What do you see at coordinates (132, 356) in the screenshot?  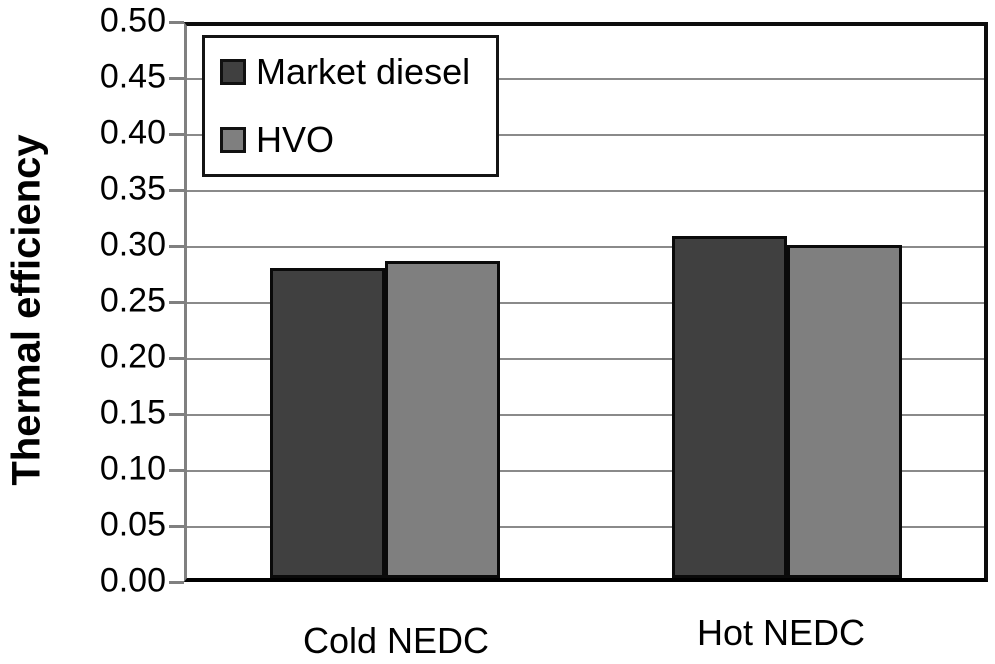 I see `y-tick-label: 0.20` at bounding box center [132, 356].